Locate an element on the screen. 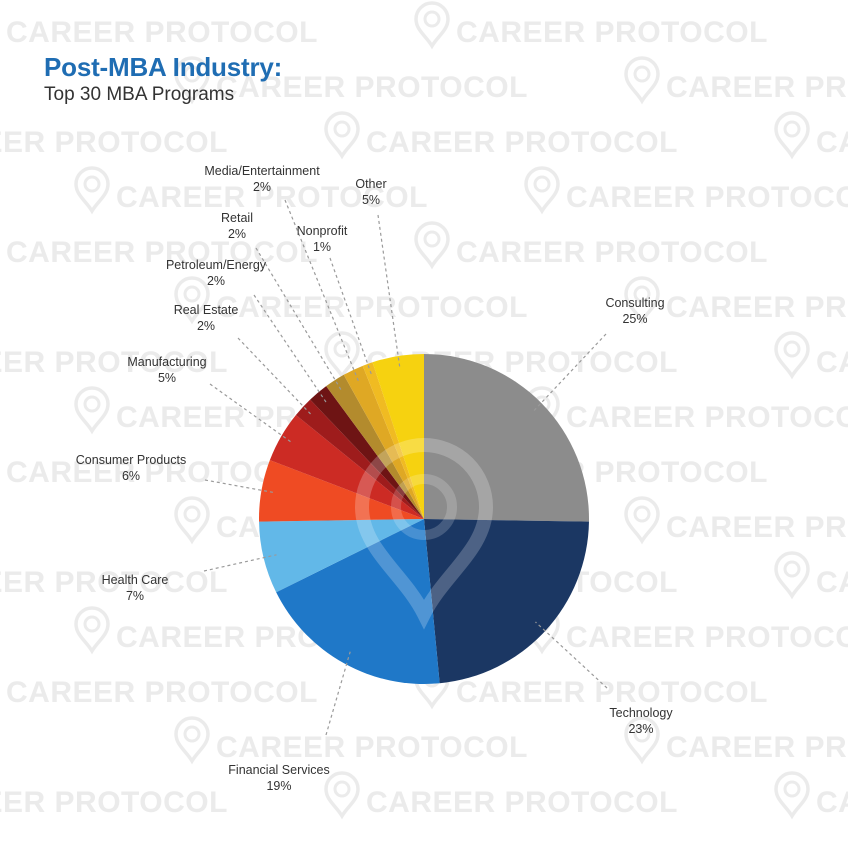  pie-slice-manufacturing is located at coordinates (346, 466).